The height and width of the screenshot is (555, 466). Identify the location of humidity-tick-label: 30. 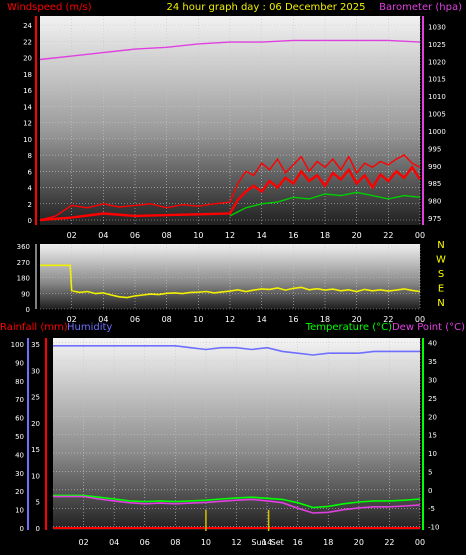
(19, 474).